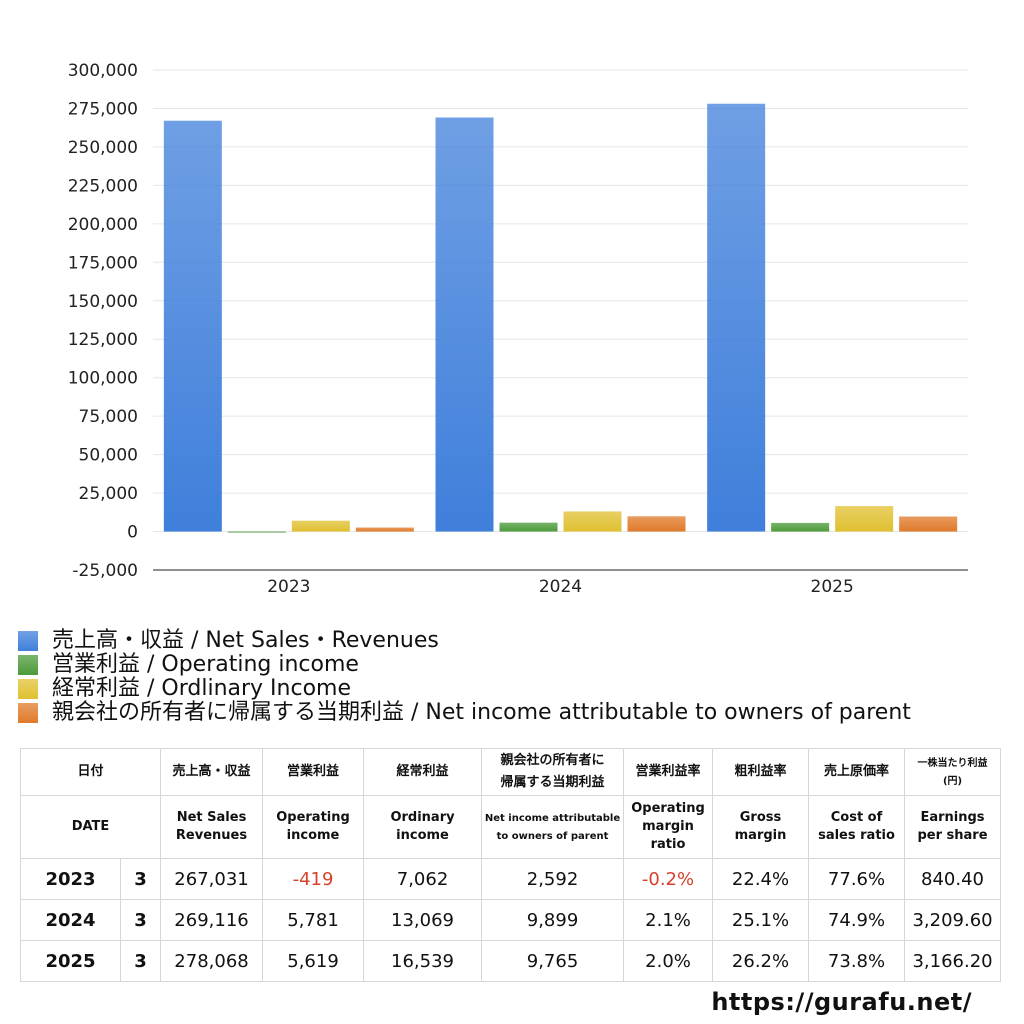 The height and width of the screenshot is (1024, 1024). Describe the element at coordinates (423, 920) in the screenshot. I see `cell-ord: 13,069` at that location.